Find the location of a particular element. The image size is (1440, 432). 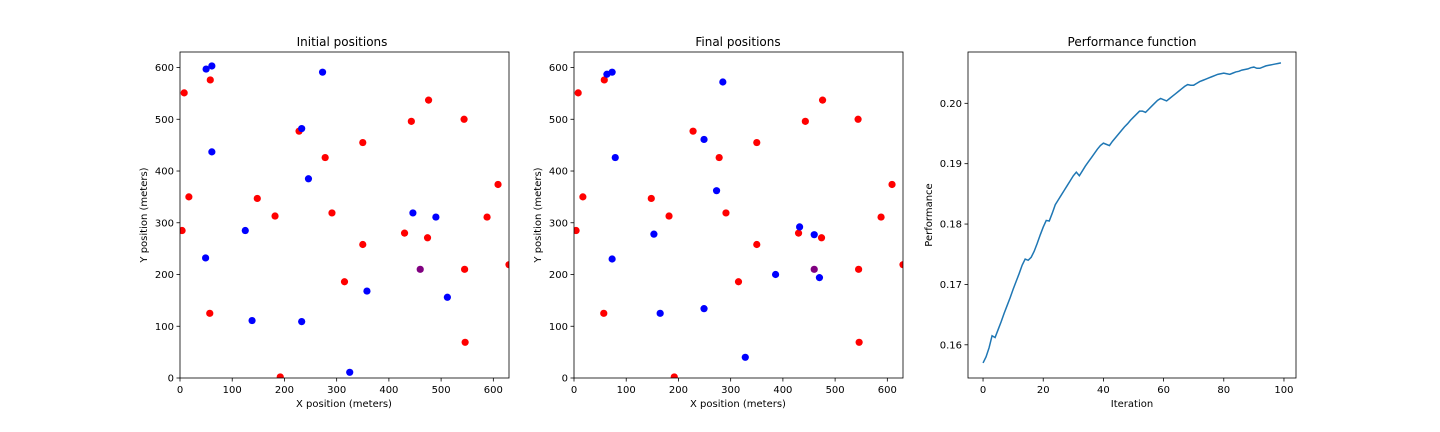

x-tick-label: 40 is located at coordinates (1103, 390).